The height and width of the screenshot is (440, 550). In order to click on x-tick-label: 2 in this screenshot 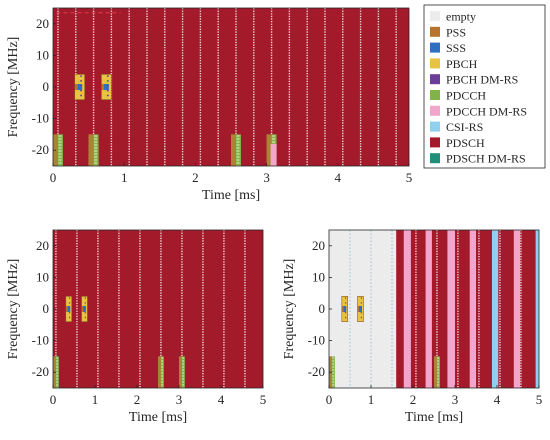, I will do `click(413, 399)`.